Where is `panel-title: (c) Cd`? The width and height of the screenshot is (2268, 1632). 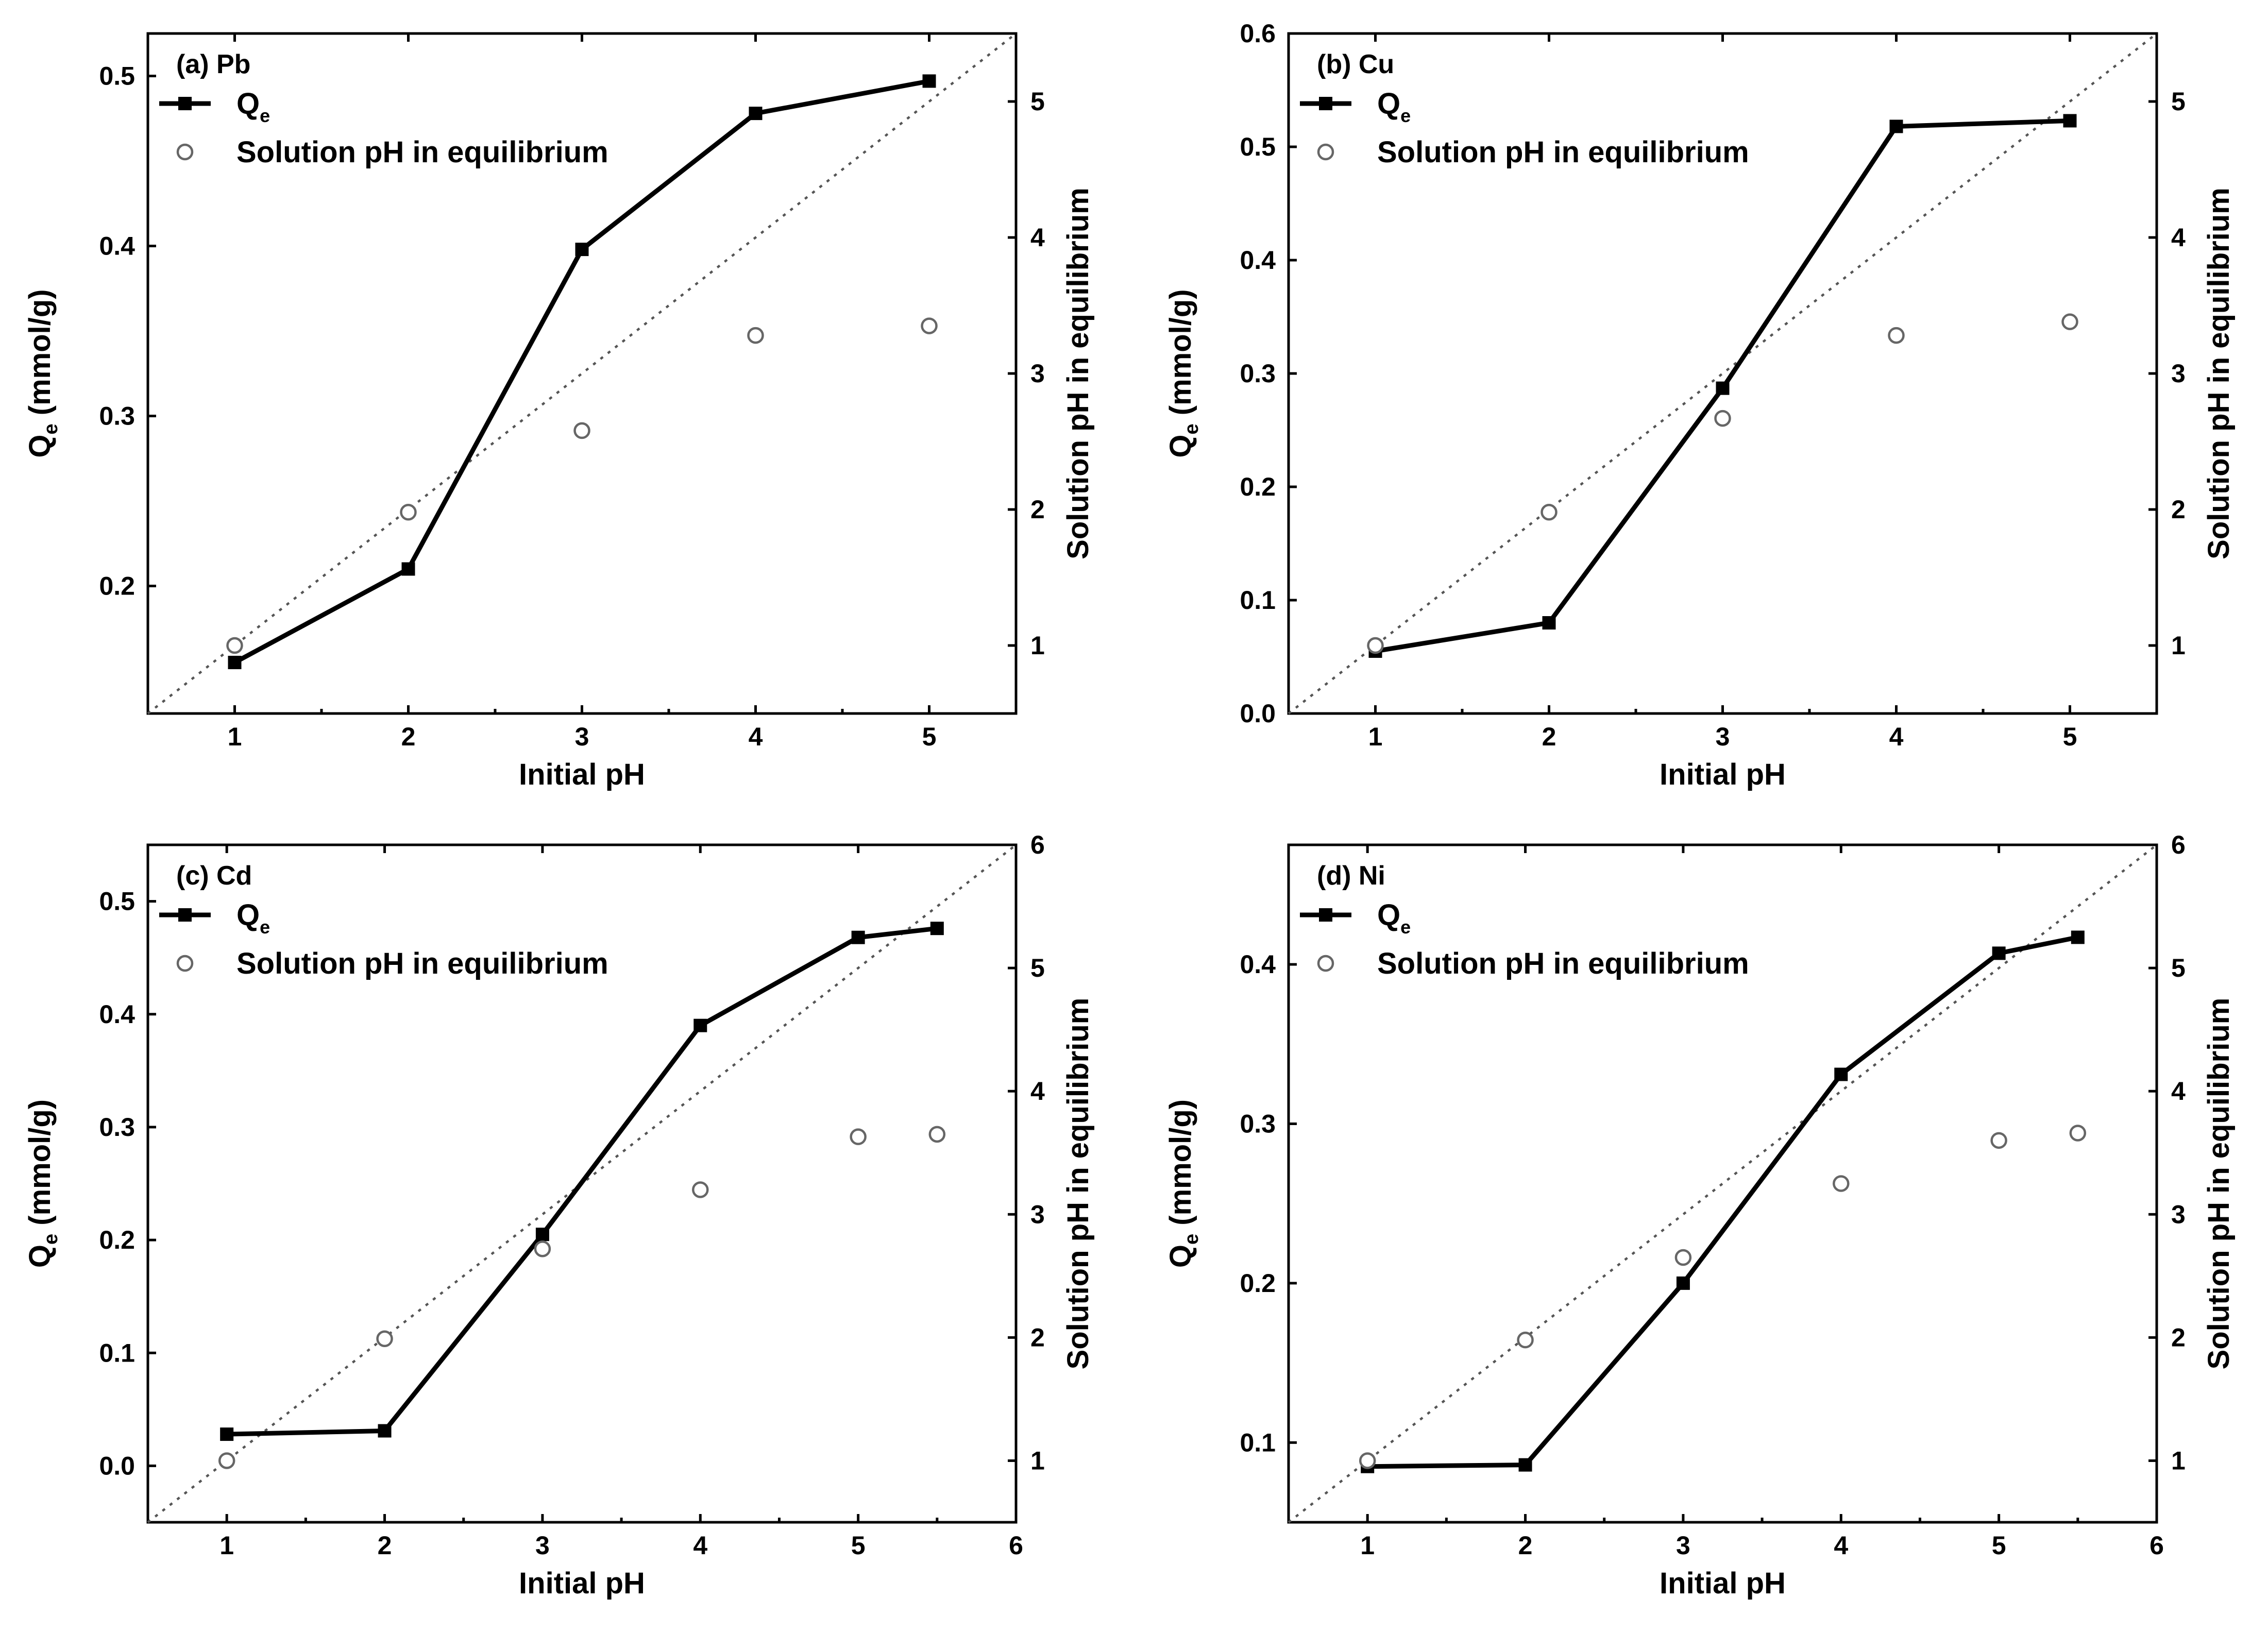
panel-title: (c) Cd is located at coordinates (214, 876).